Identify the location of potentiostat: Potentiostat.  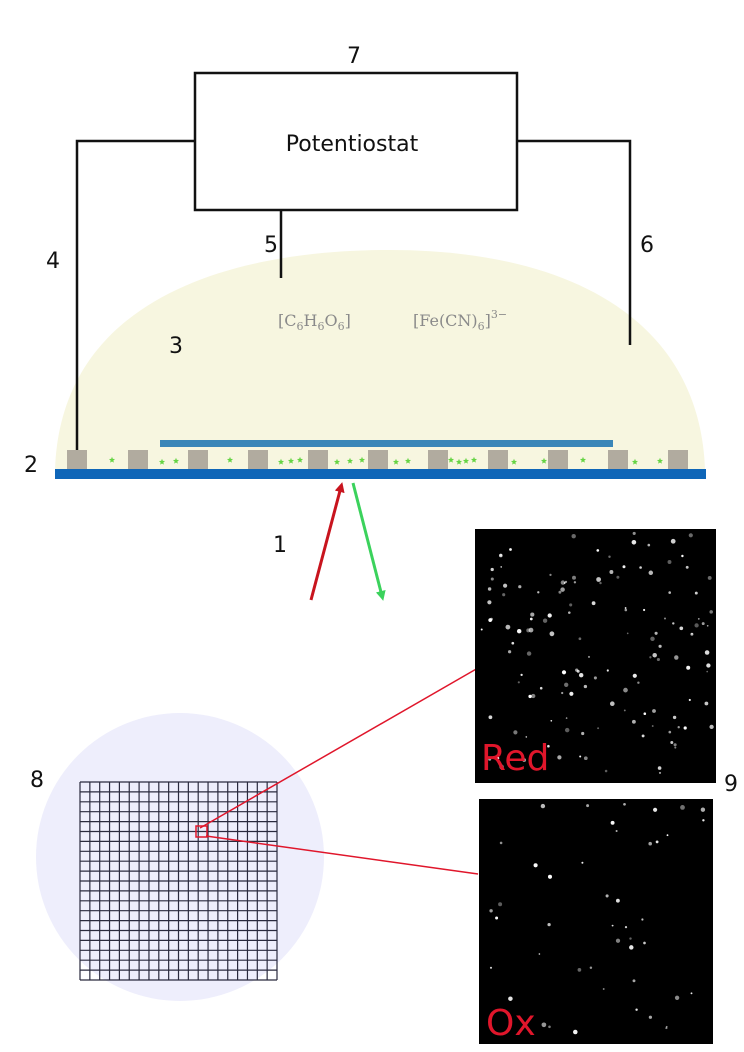
(356, 141).